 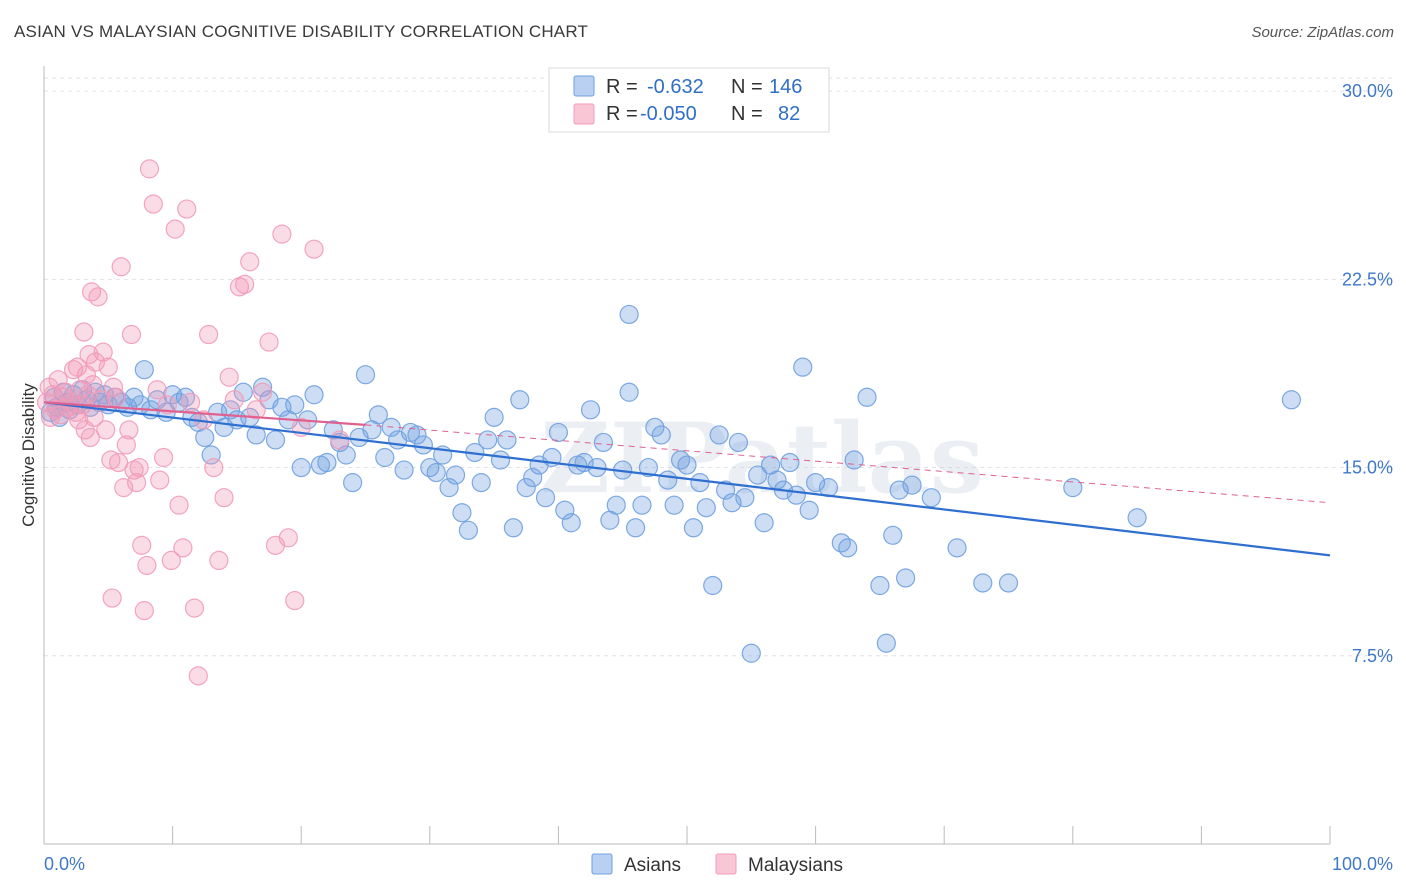 What do you see at coordinates (204, 413) in the screenshot?
I see `malaysian-trend-line` at bounding box center [204, 413].